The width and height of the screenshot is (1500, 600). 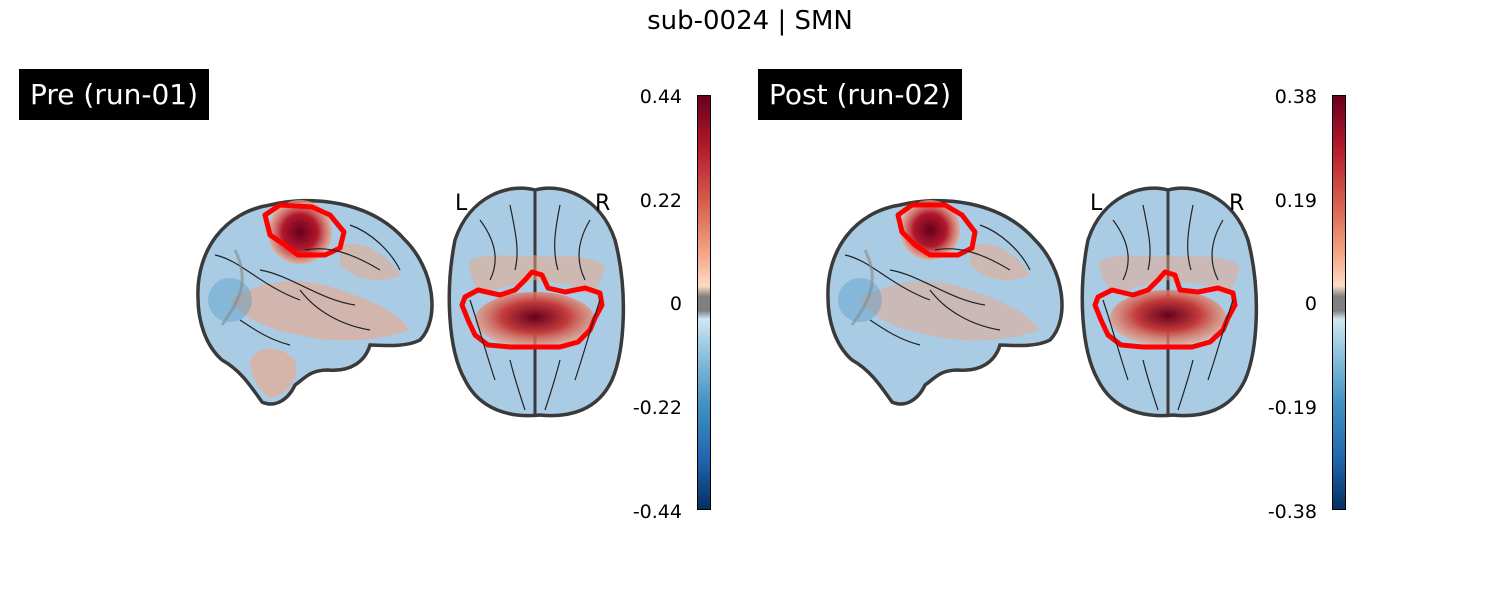 I want to click on colorbar-tick: -0.22, so click(x=657, y=408).